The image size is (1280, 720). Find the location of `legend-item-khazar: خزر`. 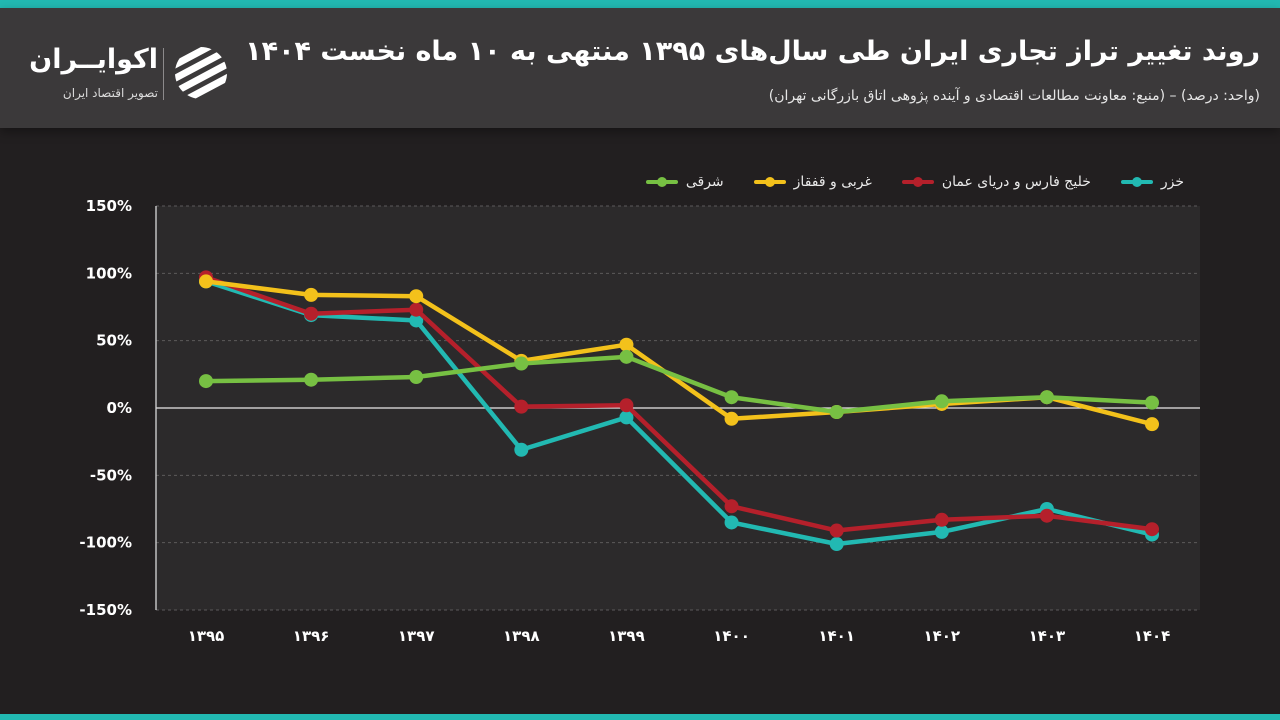

legend-item-khazar: خزر is located at coordinates (1152, 182).